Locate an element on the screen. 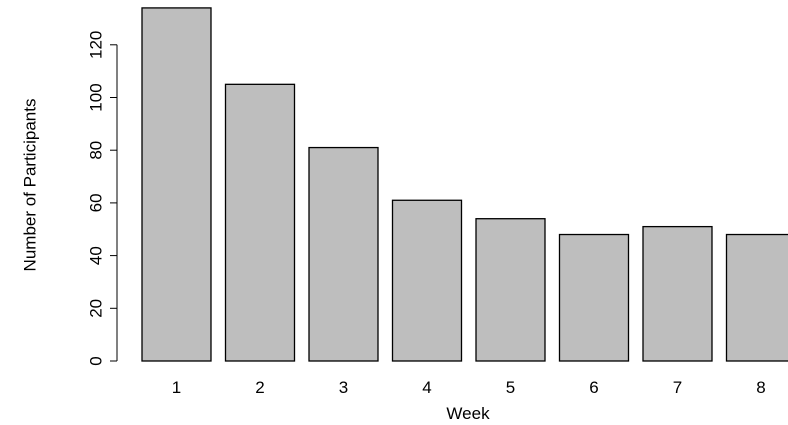  y-tick-label: 20 is located at coordinates (96, 308).